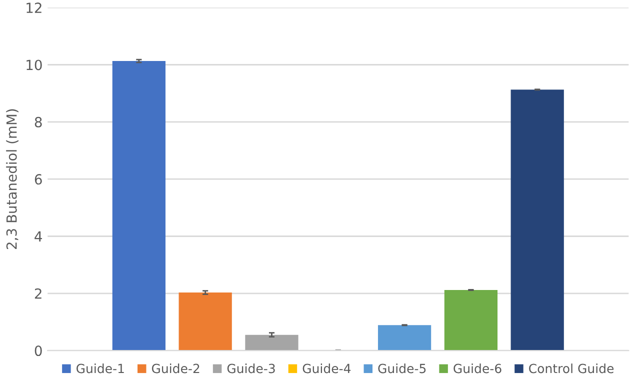  I want to click on y-tick-label: 2, so click(38, 293).